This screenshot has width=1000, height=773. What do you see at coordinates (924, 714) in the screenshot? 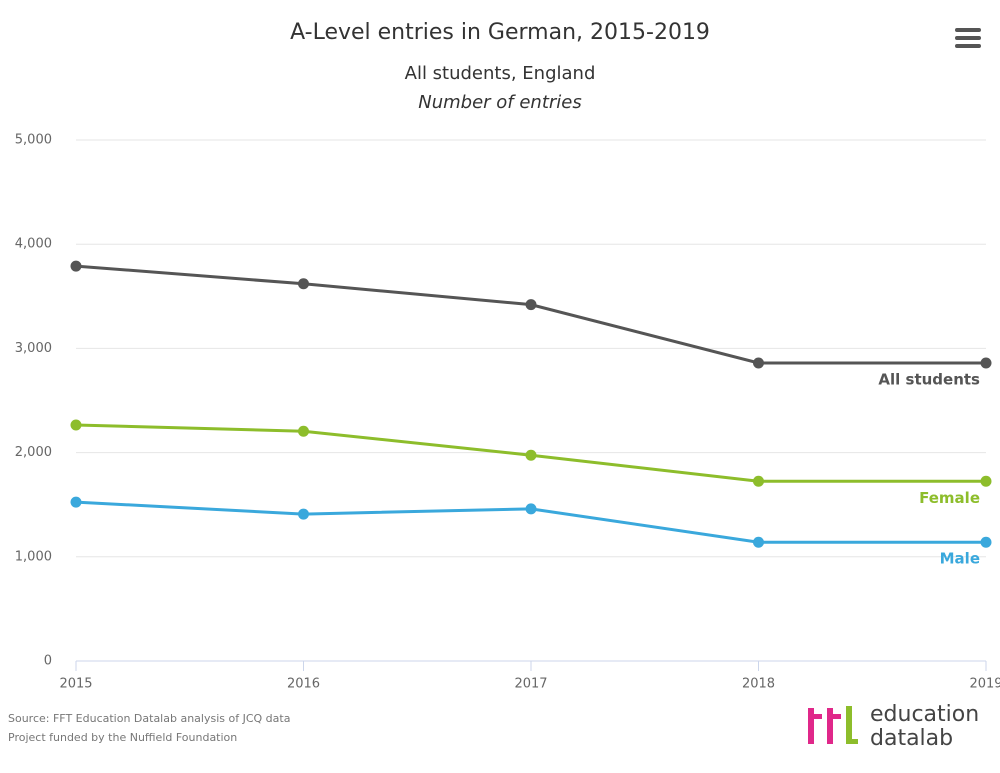
I see `logo-text: education` at bounding box center [924, 714].